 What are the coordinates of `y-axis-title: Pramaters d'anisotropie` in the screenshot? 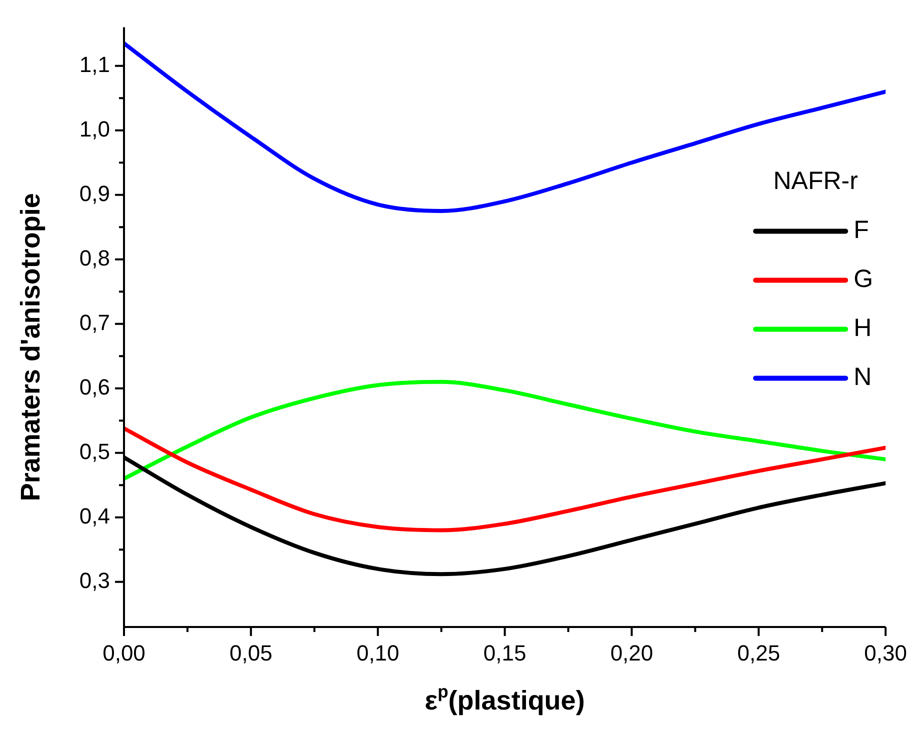 It's located at (30, 347).